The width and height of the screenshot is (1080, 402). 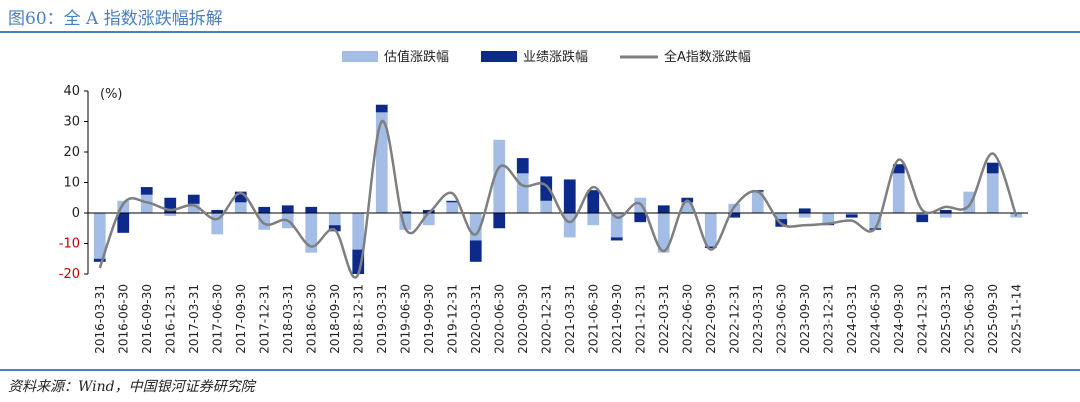 What do you see at coordinates (899, 319) in the screenshot?
I see `x-tick-label: 2024-09-30` at bounding box center [899, 319].